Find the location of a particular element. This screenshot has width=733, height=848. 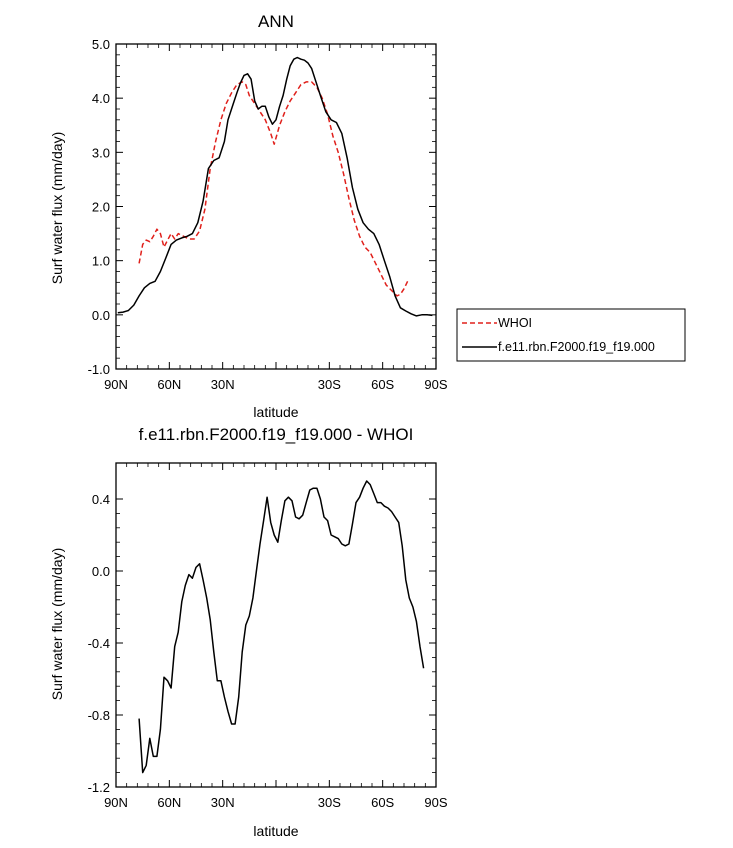

legend-label-whoi: WHOI is located at coordinates (515, 323).